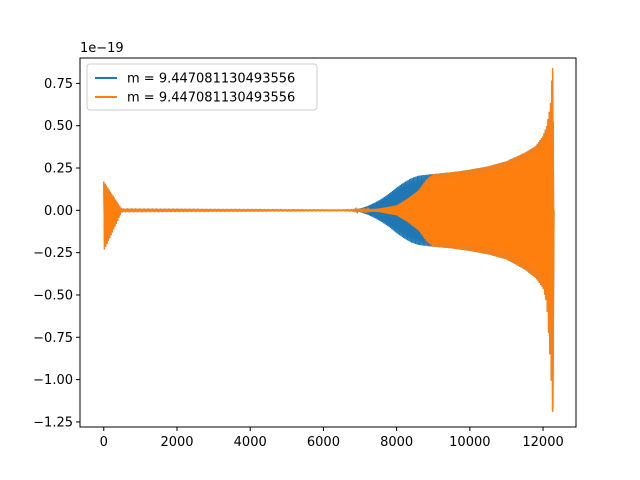  Describe the element at coordinates (53, 295) in the screenshot. I see `y-tick-label: −0.50` at that location.